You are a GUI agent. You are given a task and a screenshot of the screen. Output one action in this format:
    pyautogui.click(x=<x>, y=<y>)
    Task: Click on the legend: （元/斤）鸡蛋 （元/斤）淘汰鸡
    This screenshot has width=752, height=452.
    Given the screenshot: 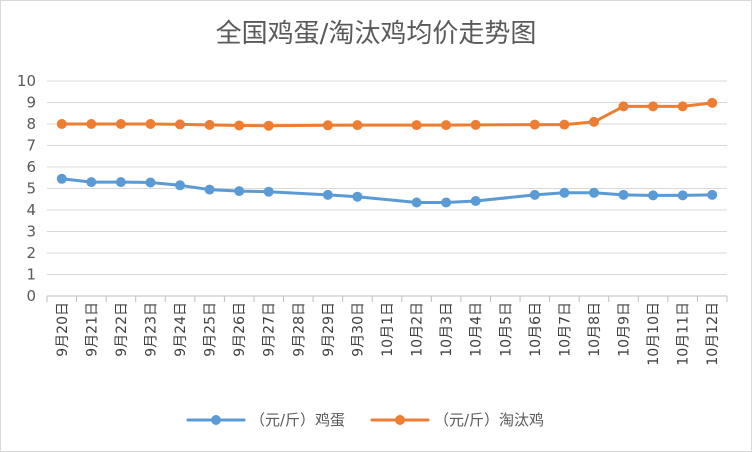 What is the action you would take?
    pyautogui.click(x=365, y=420)
    